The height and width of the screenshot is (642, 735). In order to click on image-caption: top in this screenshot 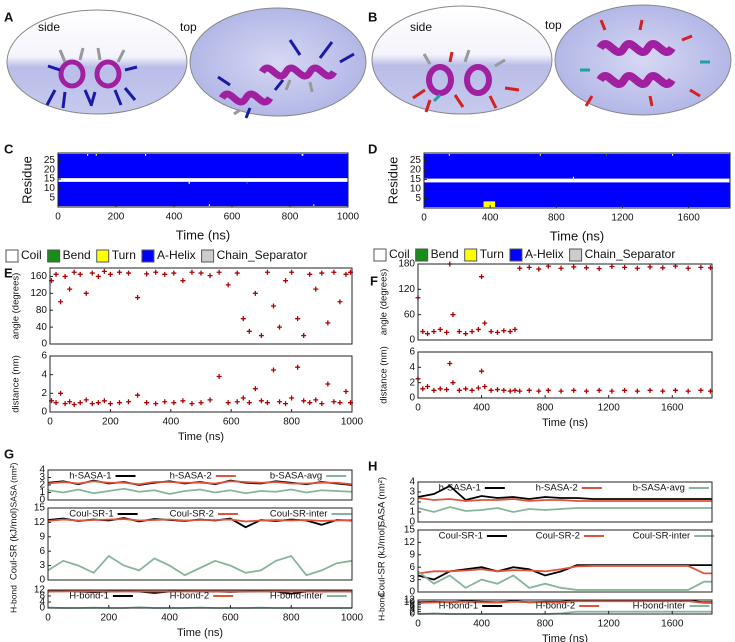, I will do `click(553, 25)`.